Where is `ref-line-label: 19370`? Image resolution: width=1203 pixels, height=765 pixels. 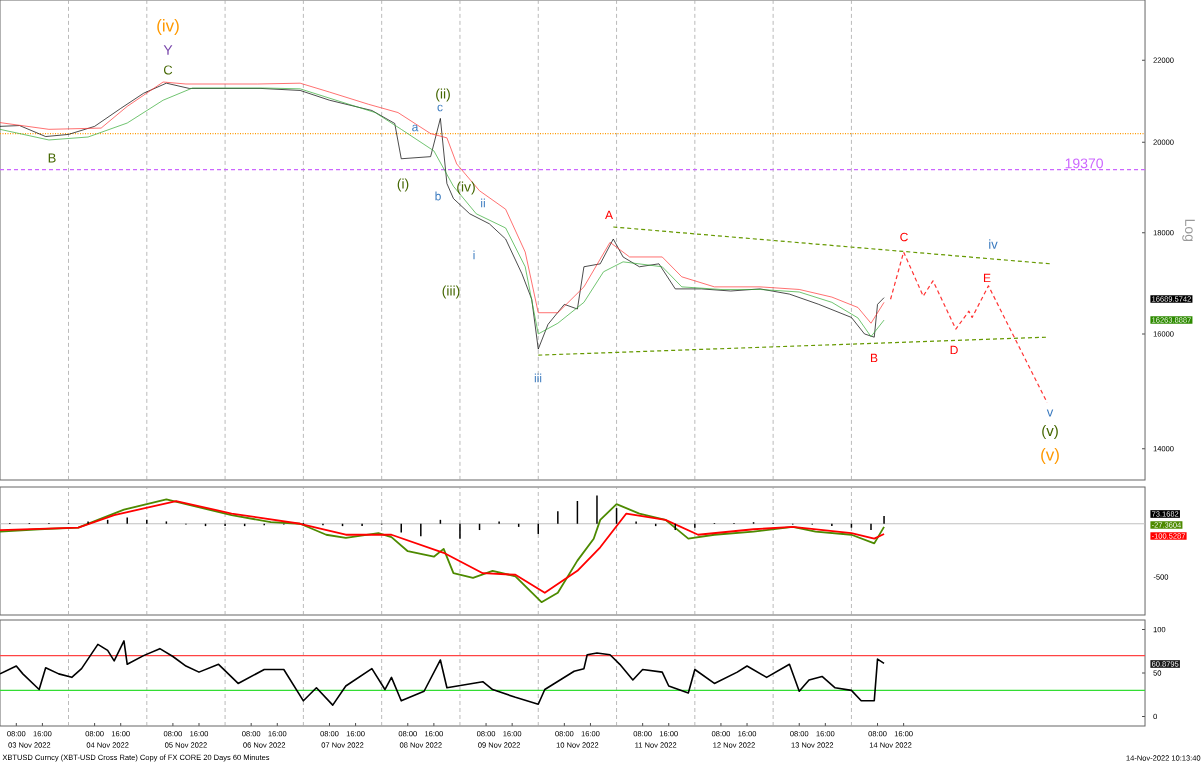
ref-line-label: 19370 is located at coordinates (1084, 163).